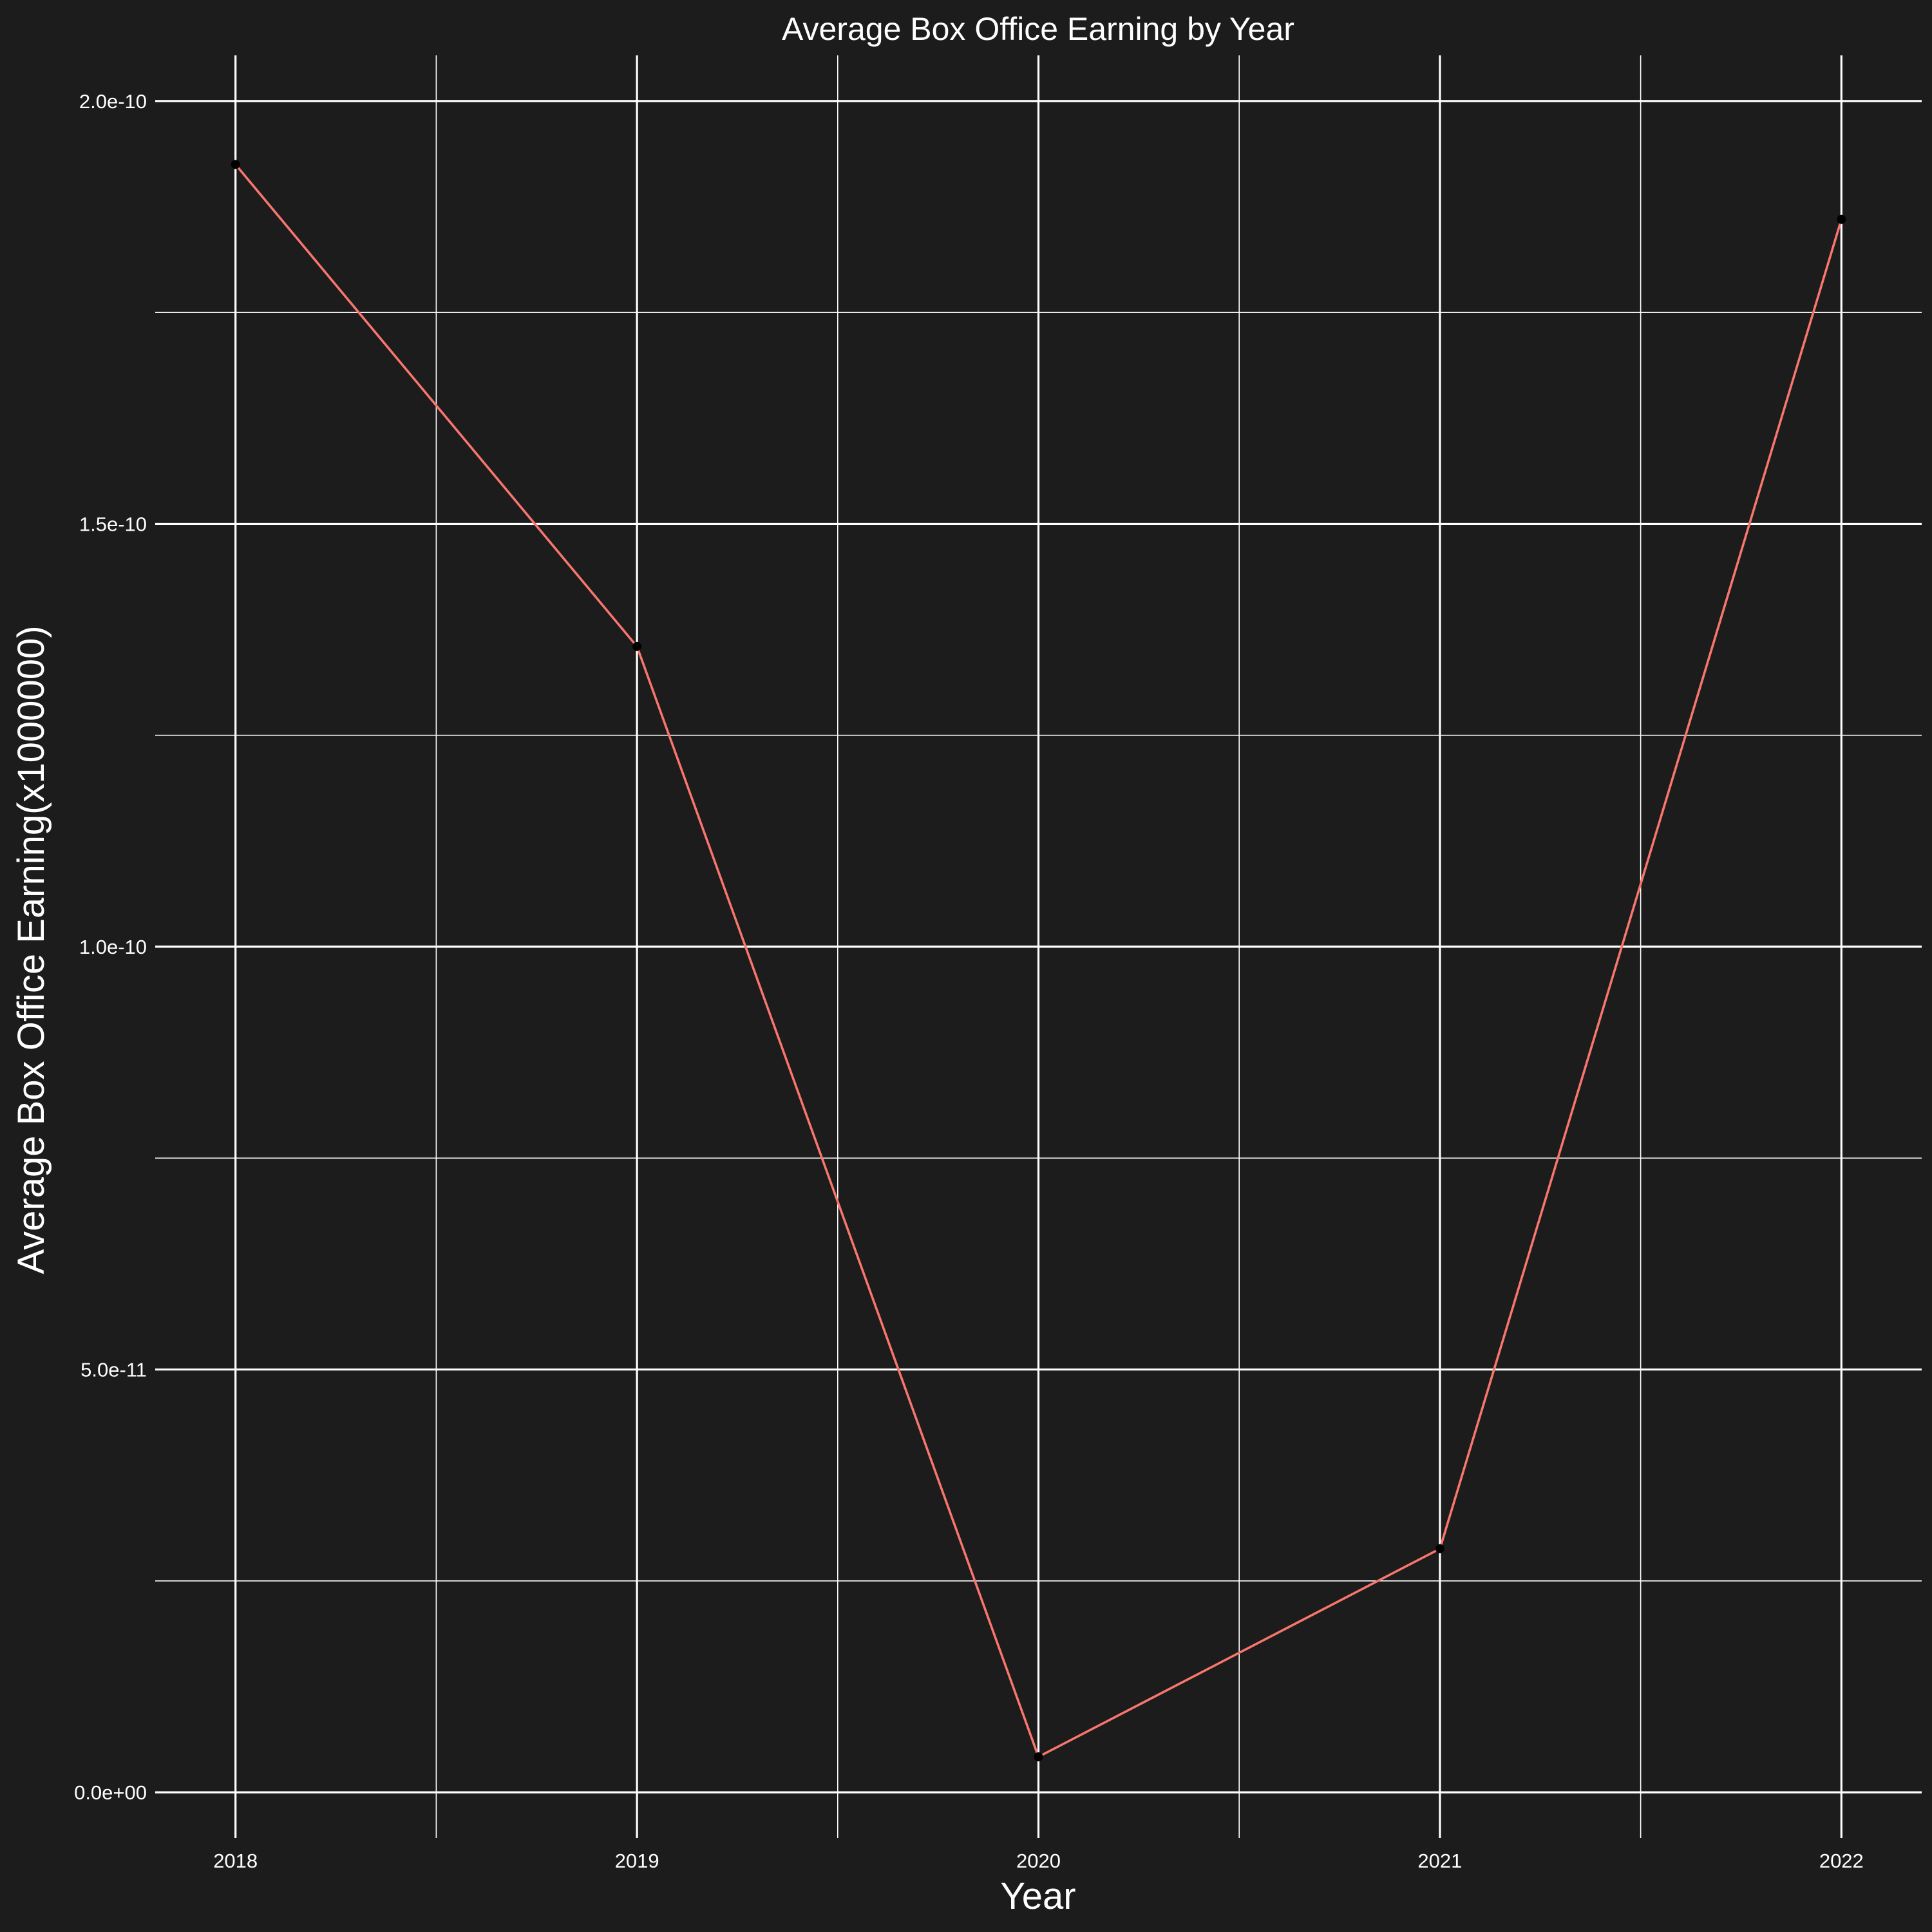  I want to click on x-axis-title: Year, so click(1037, 1896).